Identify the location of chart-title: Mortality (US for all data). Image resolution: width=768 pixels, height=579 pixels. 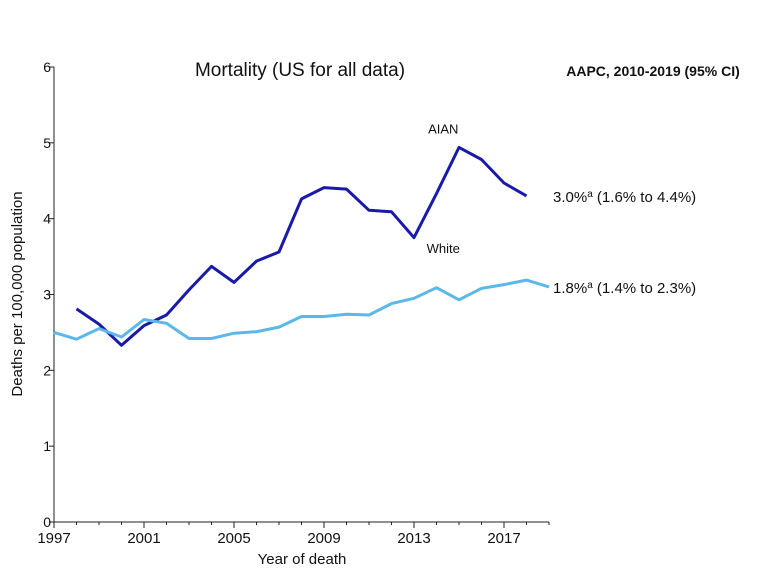
(300, 70).